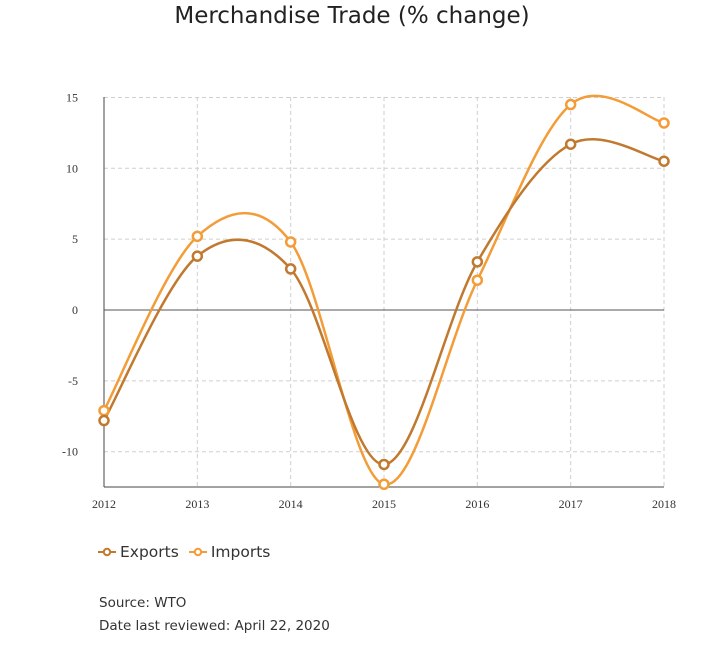  Describe the element at coordinates (197, 552) in the screenshot. I see `imports-legend-marker-icon` at that location.